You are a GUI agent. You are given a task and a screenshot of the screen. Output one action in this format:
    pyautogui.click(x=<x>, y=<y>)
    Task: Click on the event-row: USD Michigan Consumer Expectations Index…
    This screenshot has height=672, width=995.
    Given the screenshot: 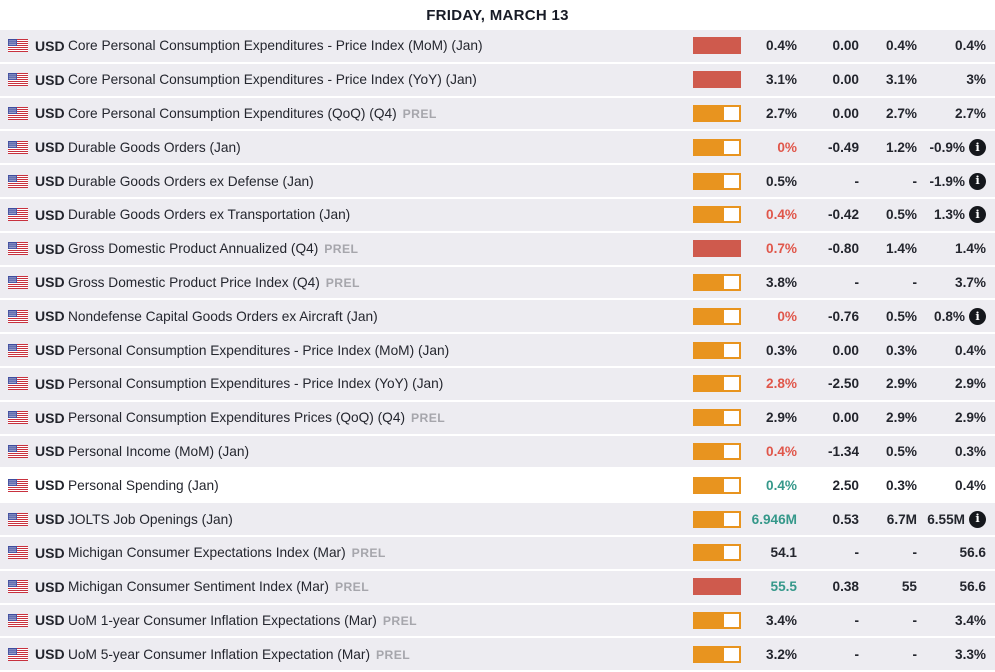 What is the action you would take?
    pyautogui.click(x=497, y=553)
    